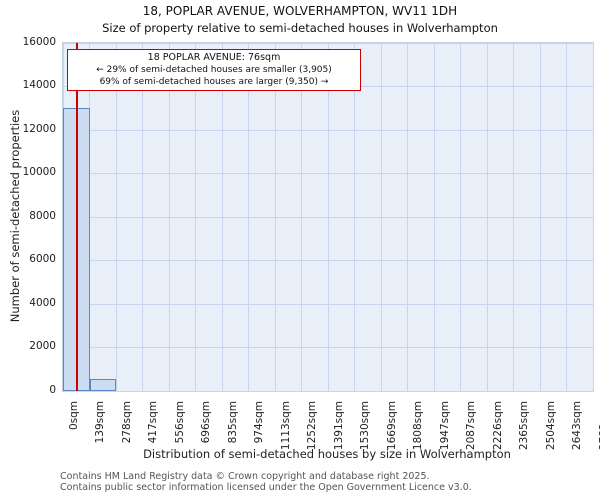 The width and height of the screenshot is (600, 500). I want to click on x-tick-label: 417sqm, so click(153, 422).